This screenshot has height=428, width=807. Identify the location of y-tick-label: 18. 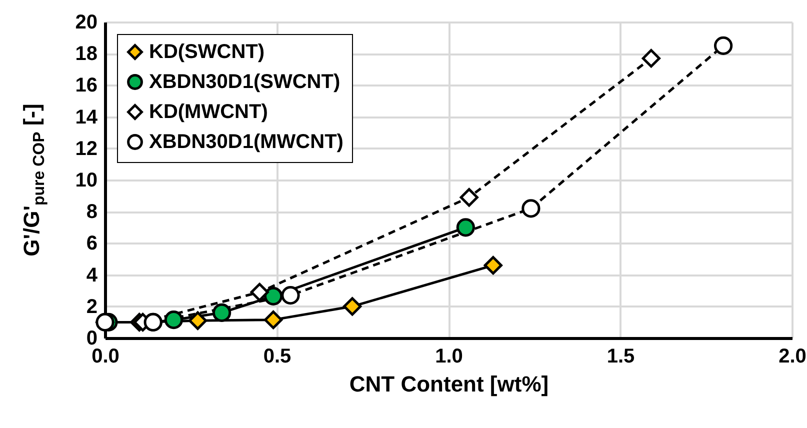
(86, 54).